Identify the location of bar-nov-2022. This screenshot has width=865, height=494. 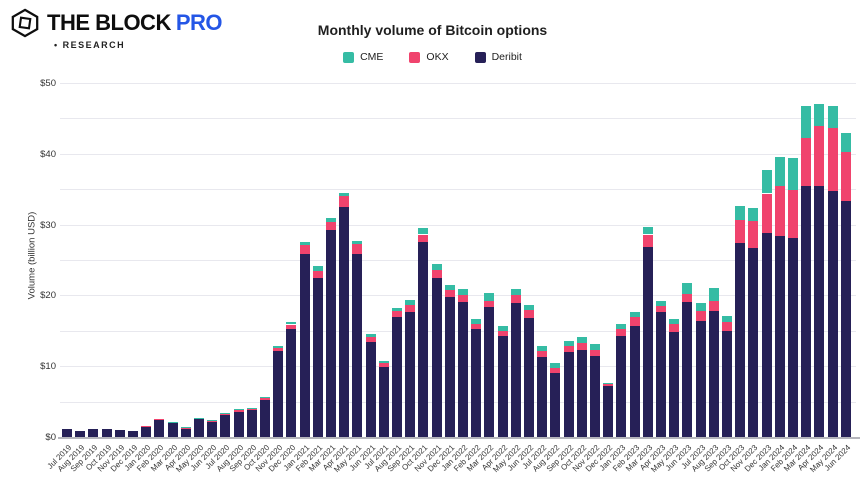
(595, 390).